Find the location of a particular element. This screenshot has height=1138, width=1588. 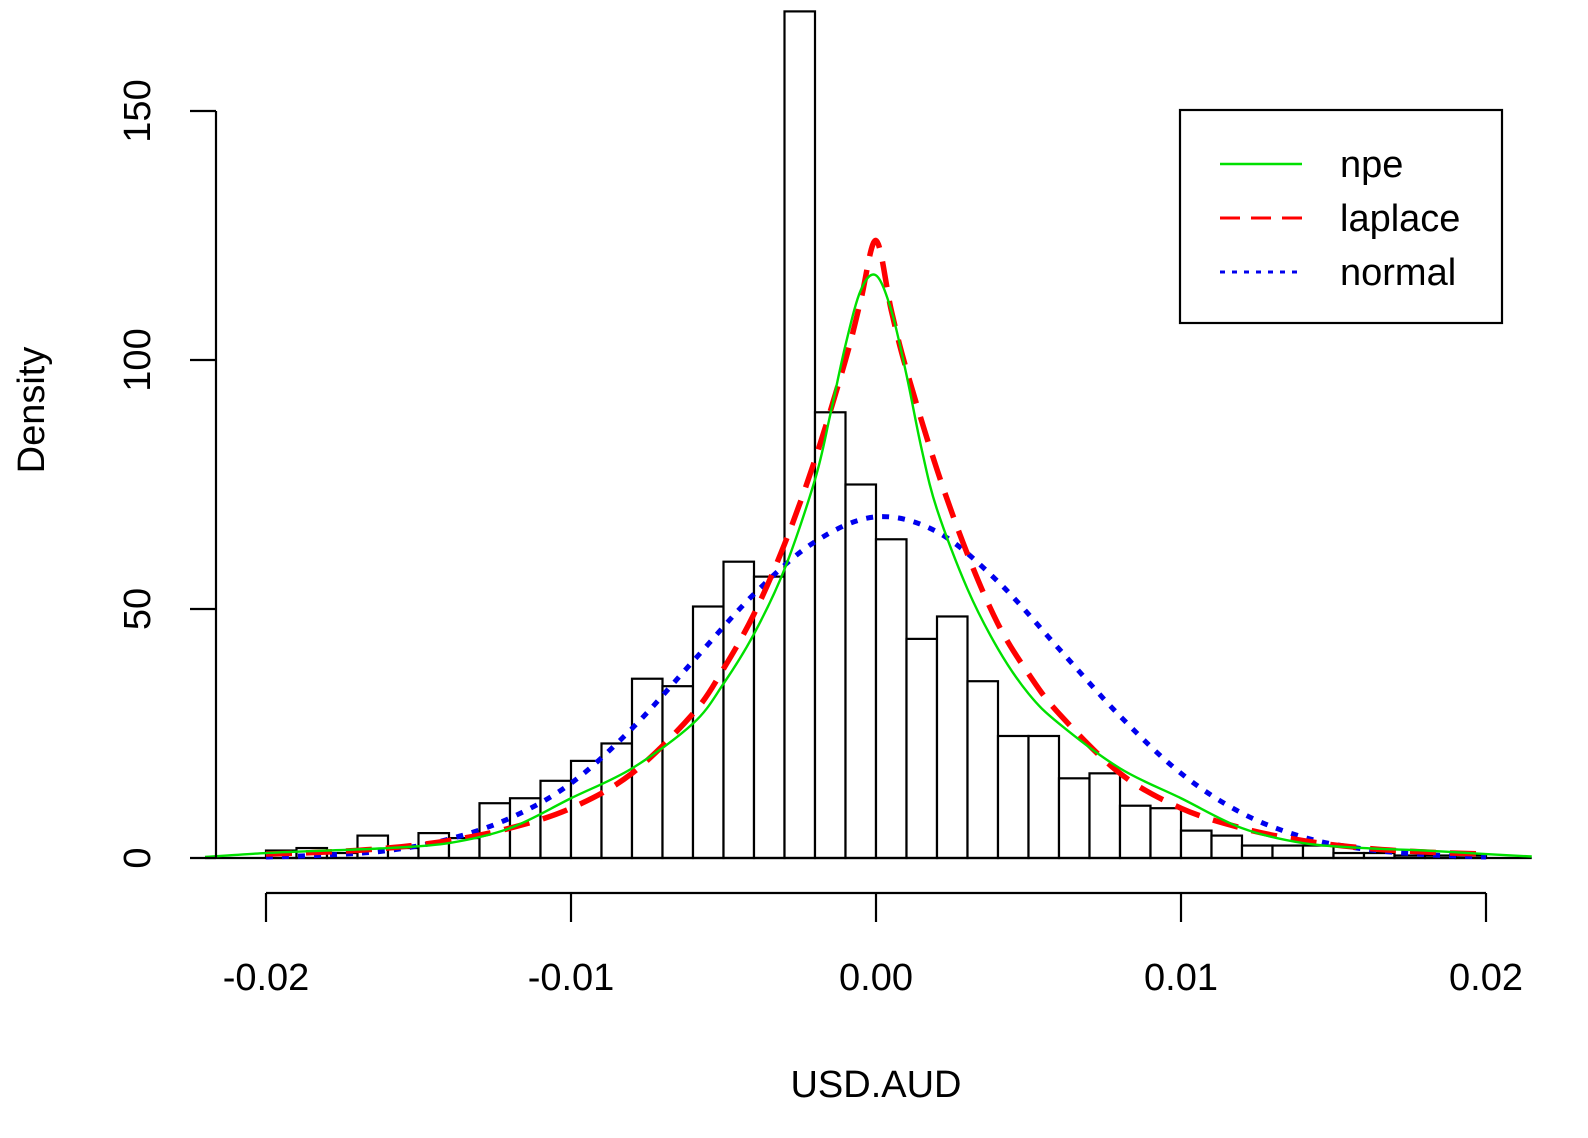

x-axis-label: USD.AUD is located at coordinates (875, 1085).